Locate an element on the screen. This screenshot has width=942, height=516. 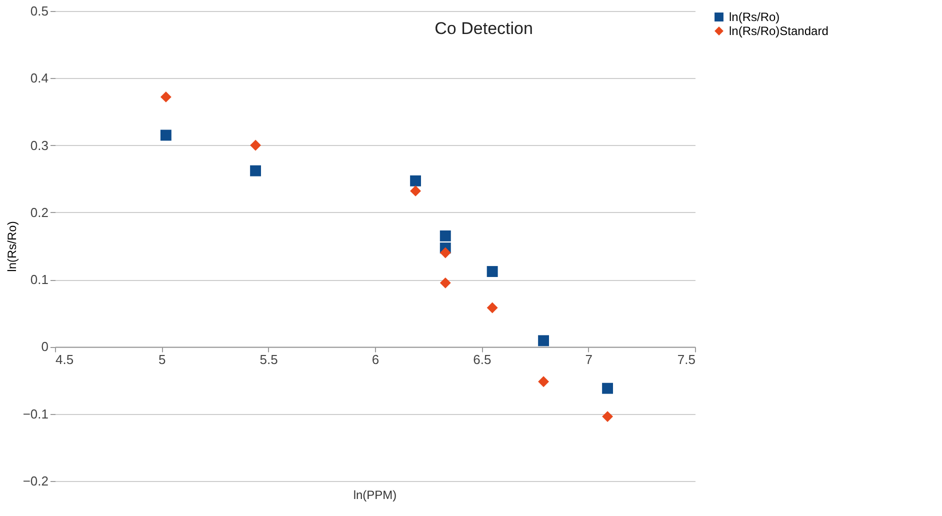
x-tick-label: 7 is located at coordinates (588, 360).